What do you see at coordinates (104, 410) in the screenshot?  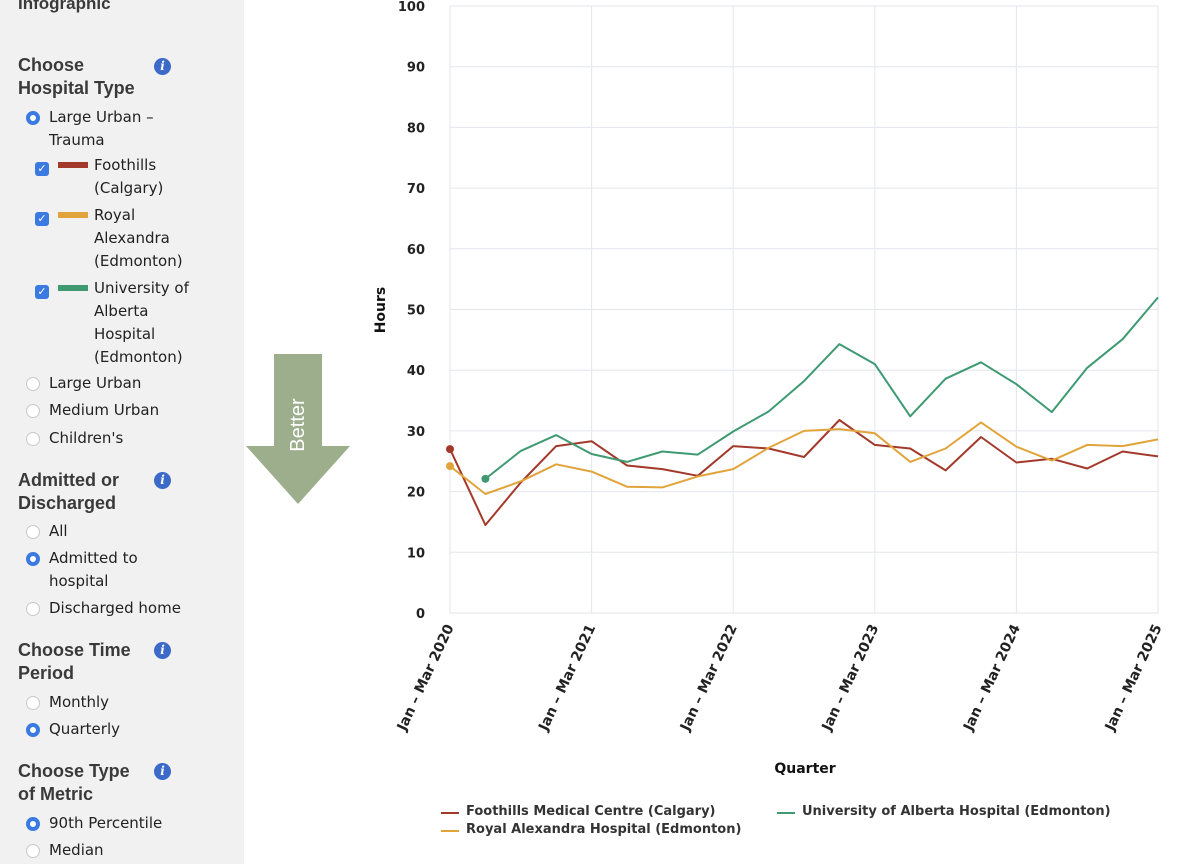 I see `option-medium-urban-label: Medium Urban` at bounding box center [104, 410].